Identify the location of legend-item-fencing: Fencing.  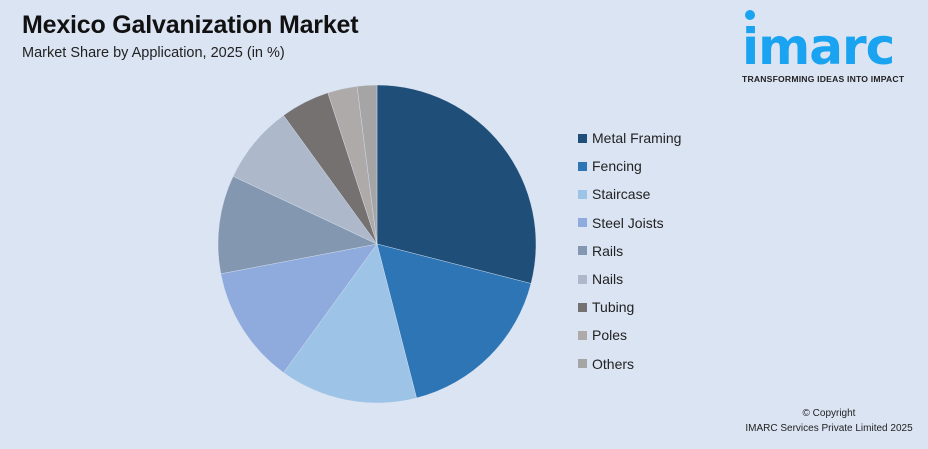
(629, 166).